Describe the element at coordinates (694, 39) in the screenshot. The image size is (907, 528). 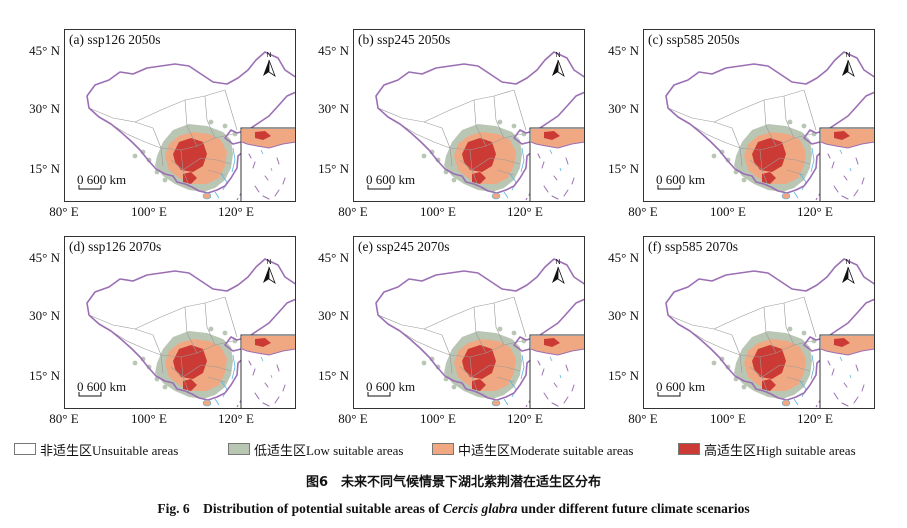
I see `panel-label: (c) ssp585 2050s` at that location.